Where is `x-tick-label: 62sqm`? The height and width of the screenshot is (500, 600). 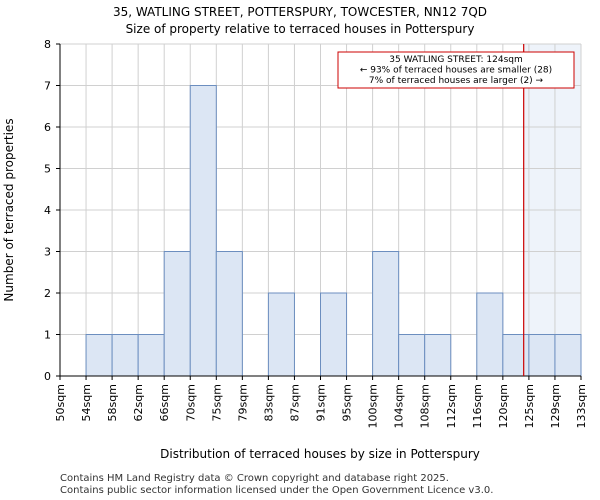
x-tick-label: 62sqm is located at coordinates (138, 402).